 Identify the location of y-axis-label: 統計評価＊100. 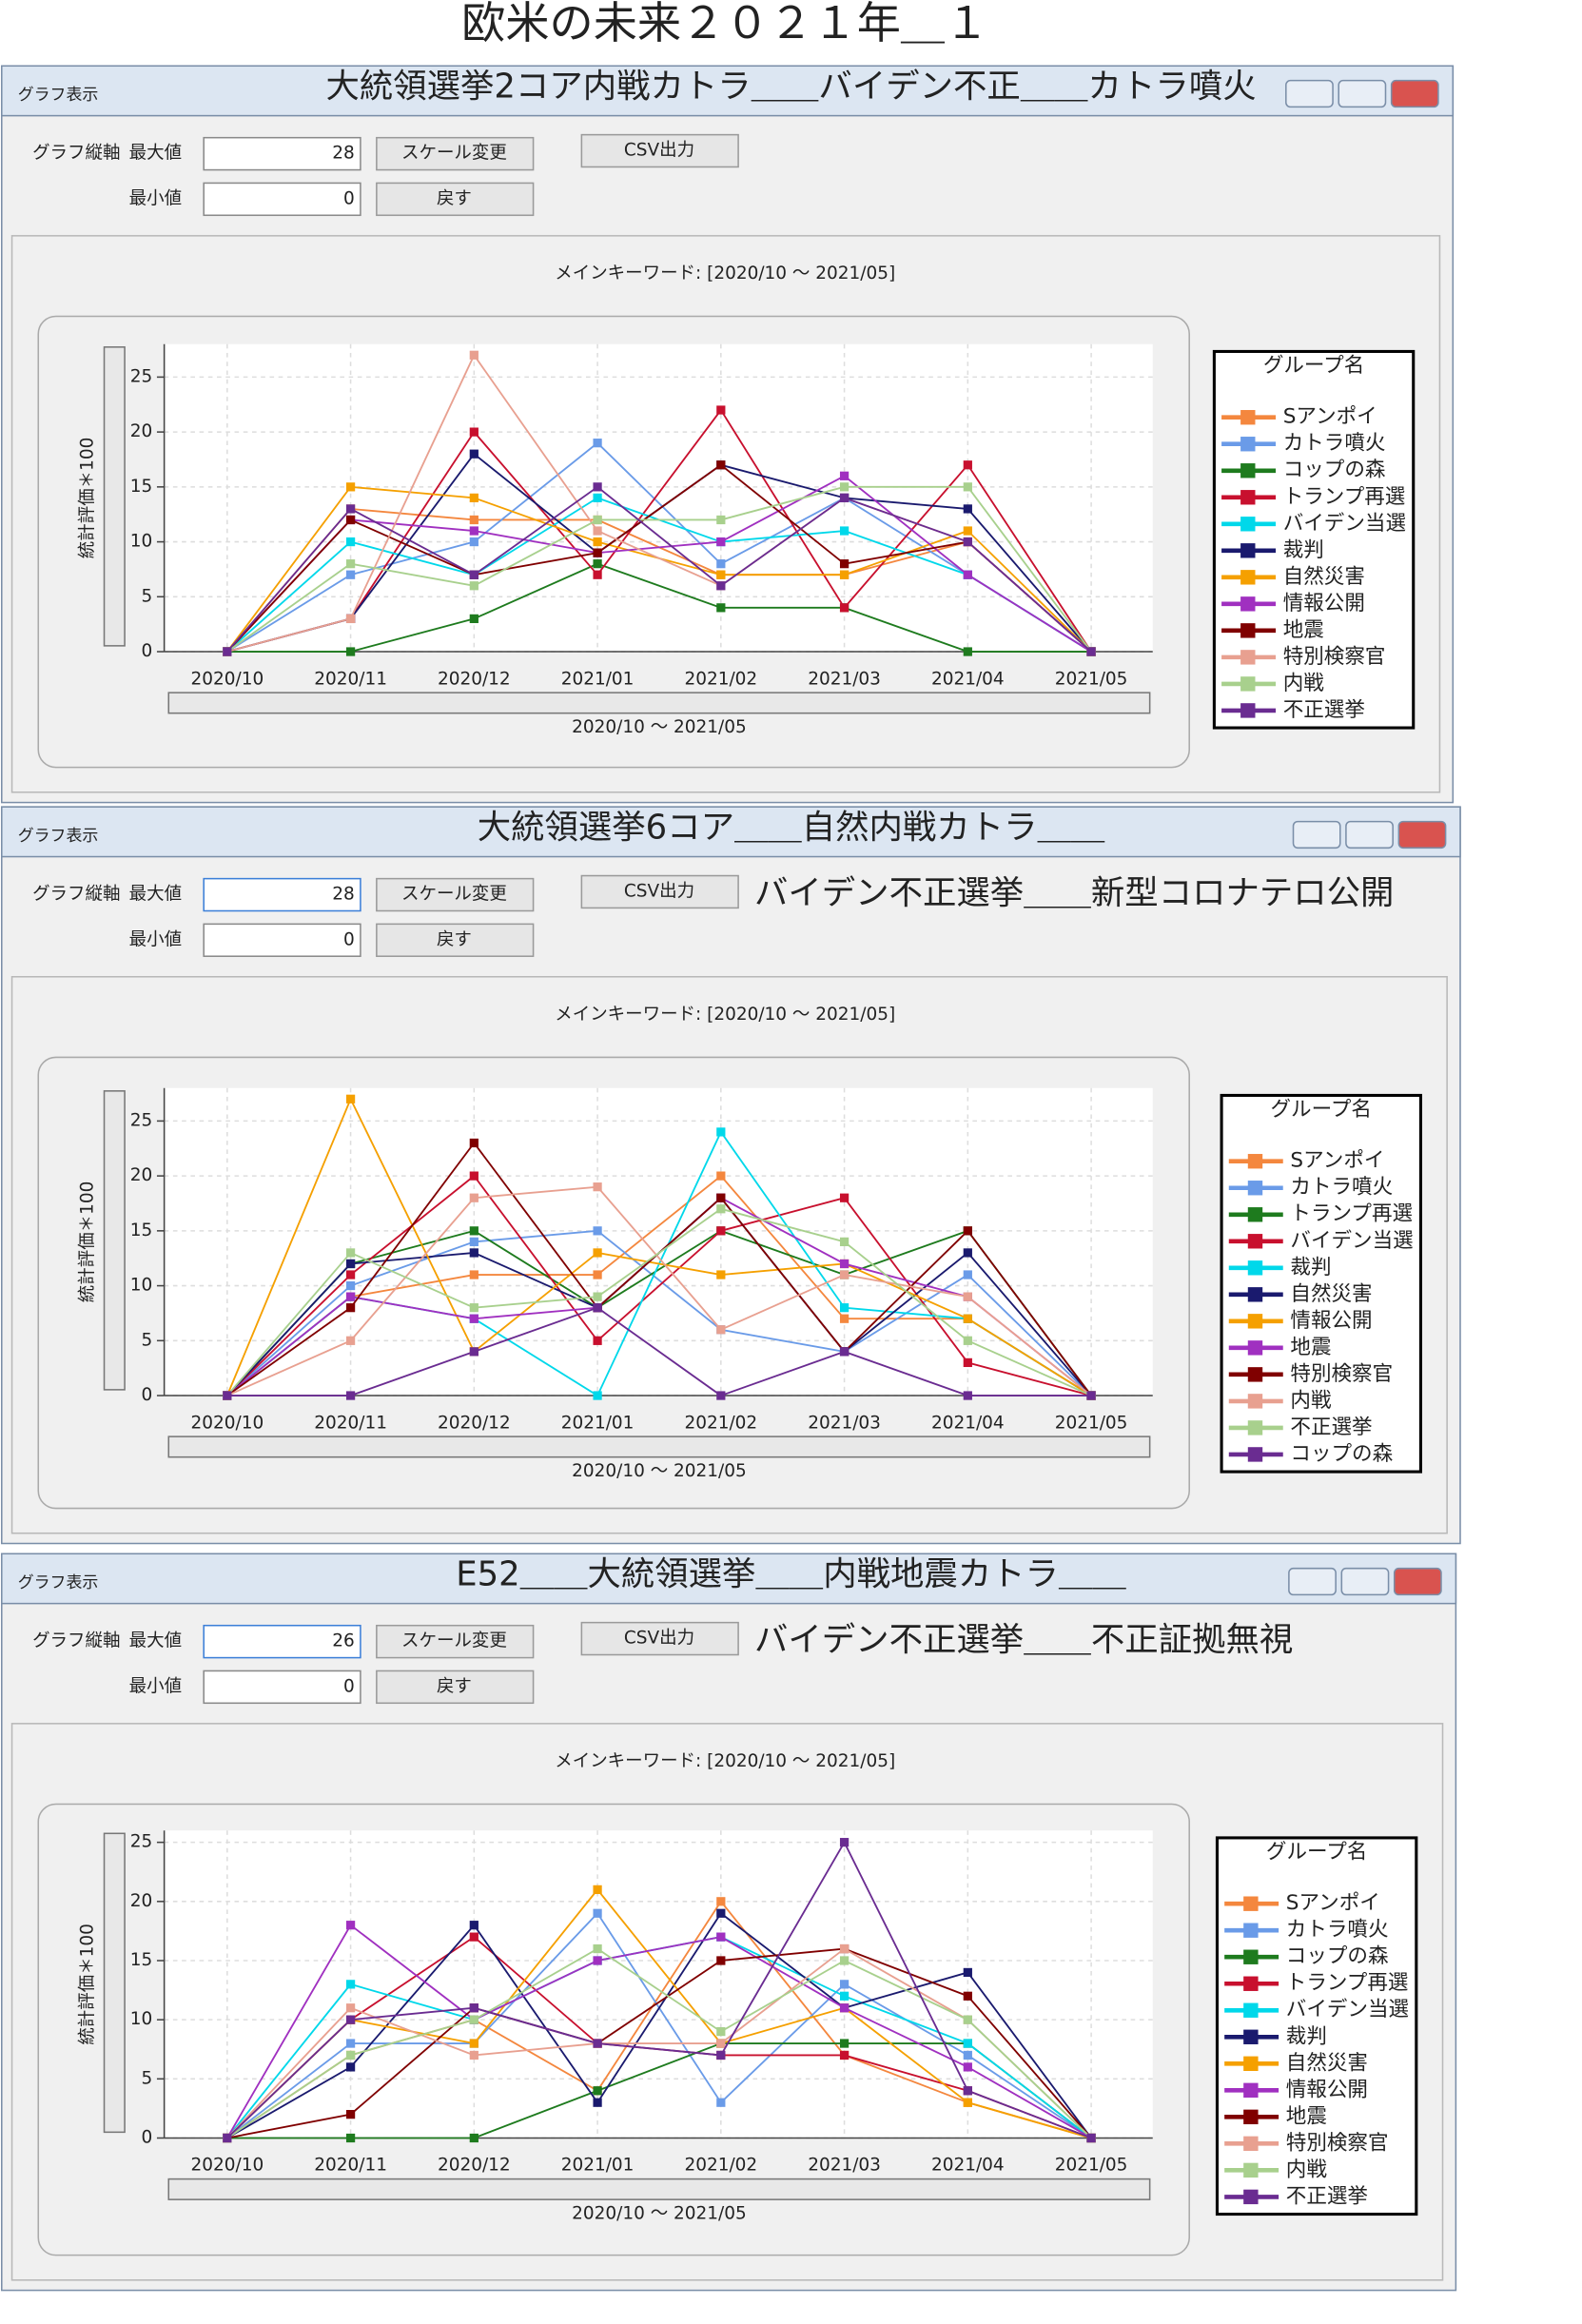
(88, 498).